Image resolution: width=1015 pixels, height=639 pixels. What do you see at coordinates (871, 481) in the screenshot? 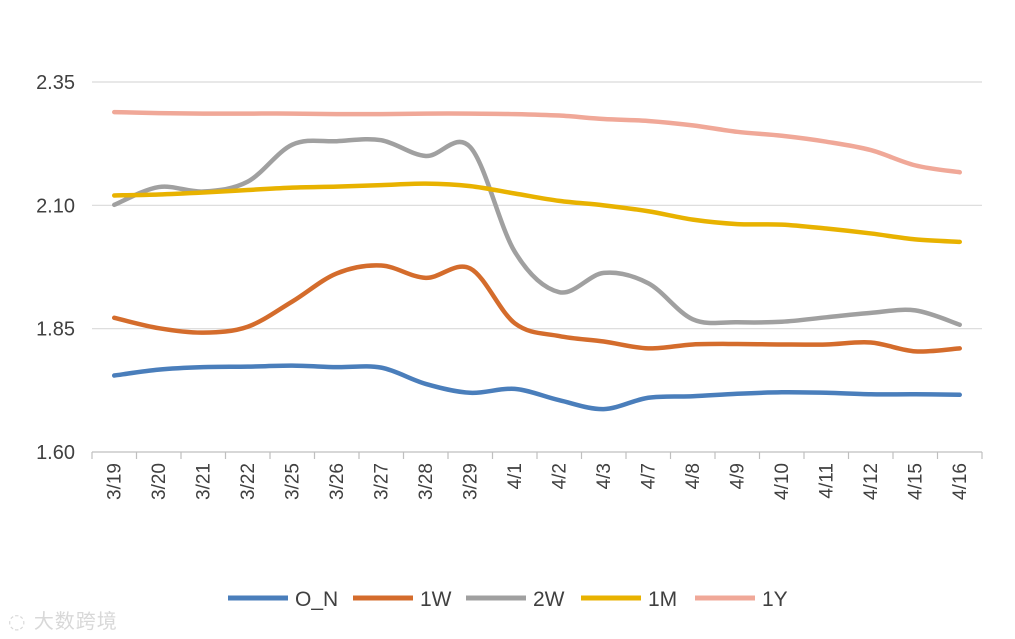
I see `x-tick-label: 4/12` at bounding box center [871, 481].